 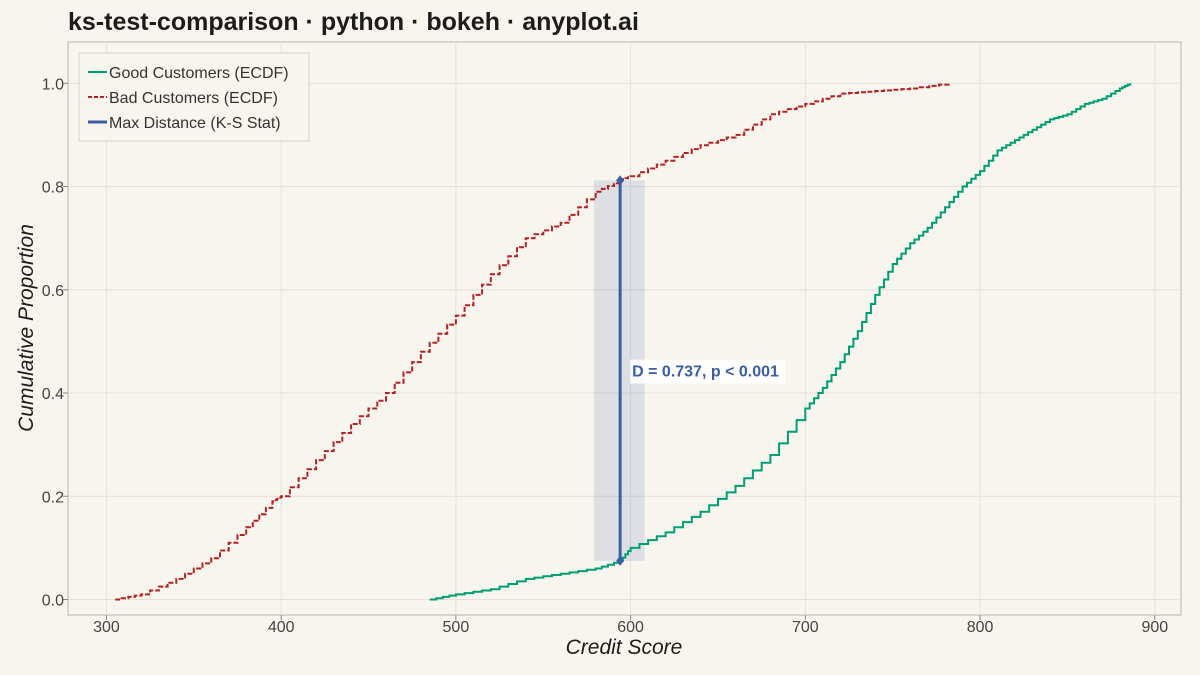 I want to click on x-tick-label: 800, so click(x=980, y=627).